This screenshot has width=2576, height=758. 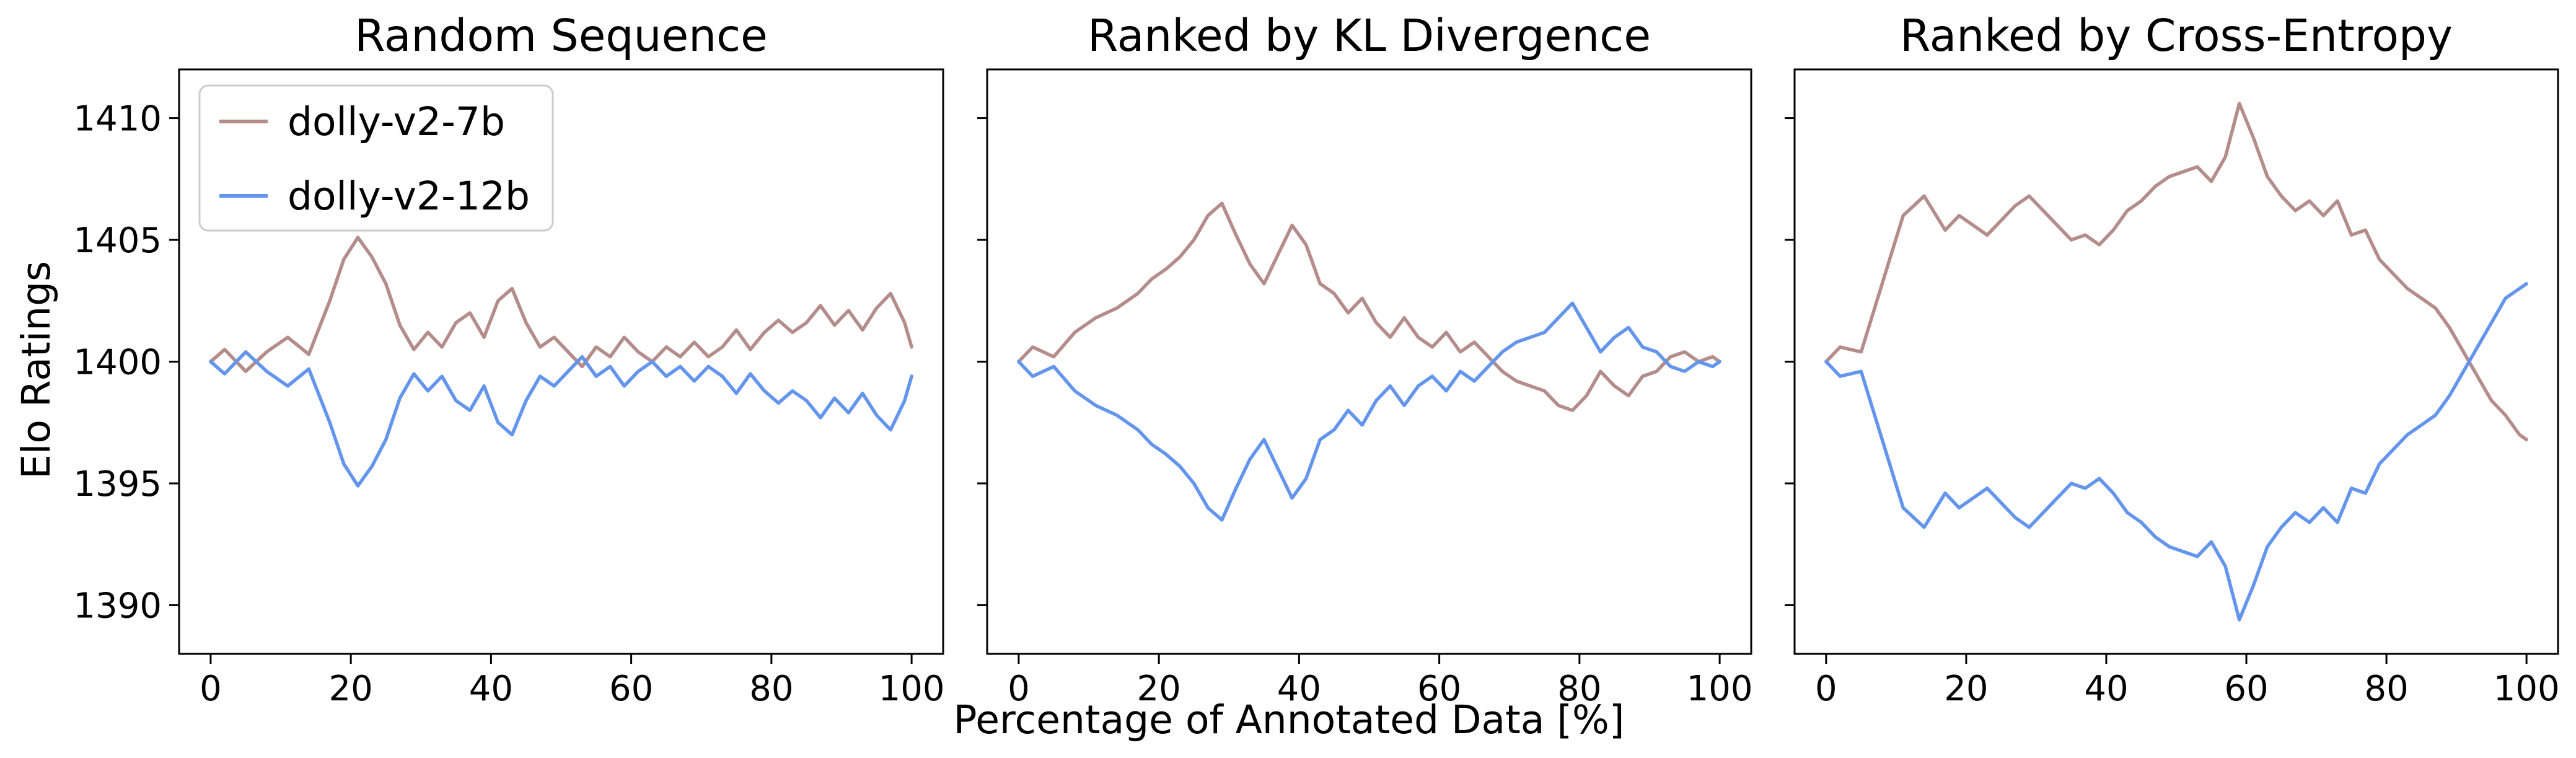 I want to click on x-axis-label: Percentage of Annotated Data [%], so click(x=1290, y=720).